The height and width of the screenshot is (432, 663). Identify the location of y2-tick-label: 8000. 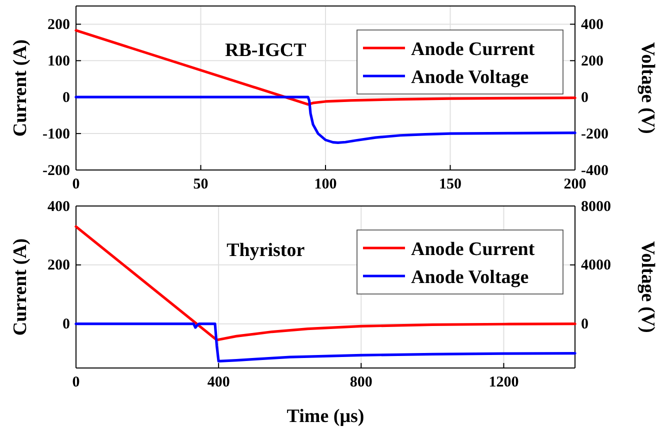
(596, 206).